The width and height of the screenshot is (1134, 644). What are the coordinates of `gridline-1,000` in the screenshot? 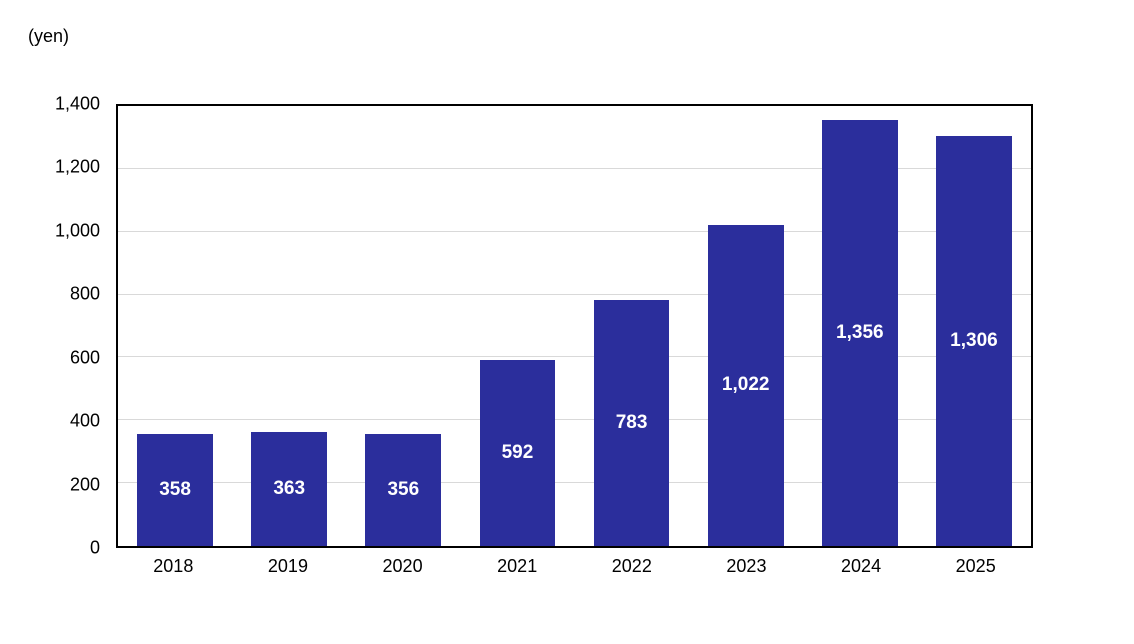 It's located at (574, 231).